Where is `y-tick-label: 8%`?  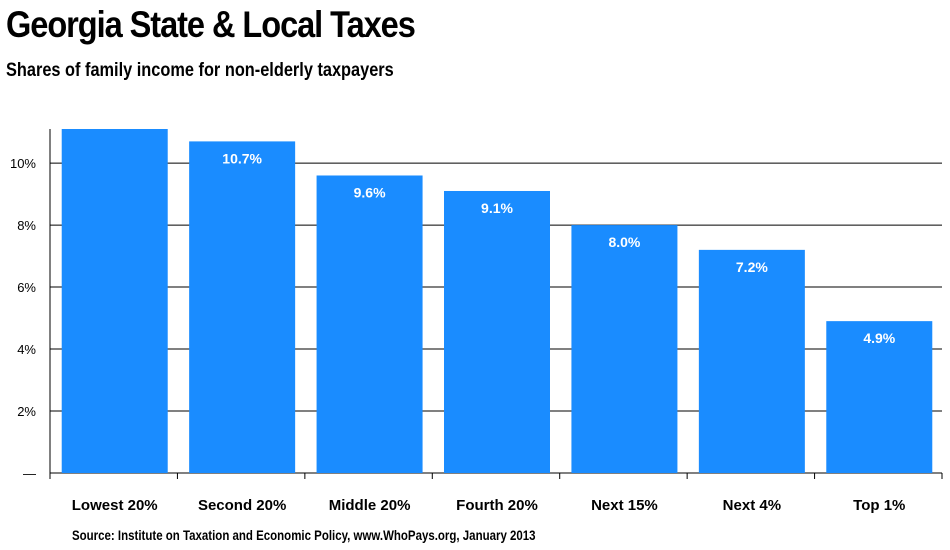 y-tick-label: 8% is located at coordinates (26, 225).